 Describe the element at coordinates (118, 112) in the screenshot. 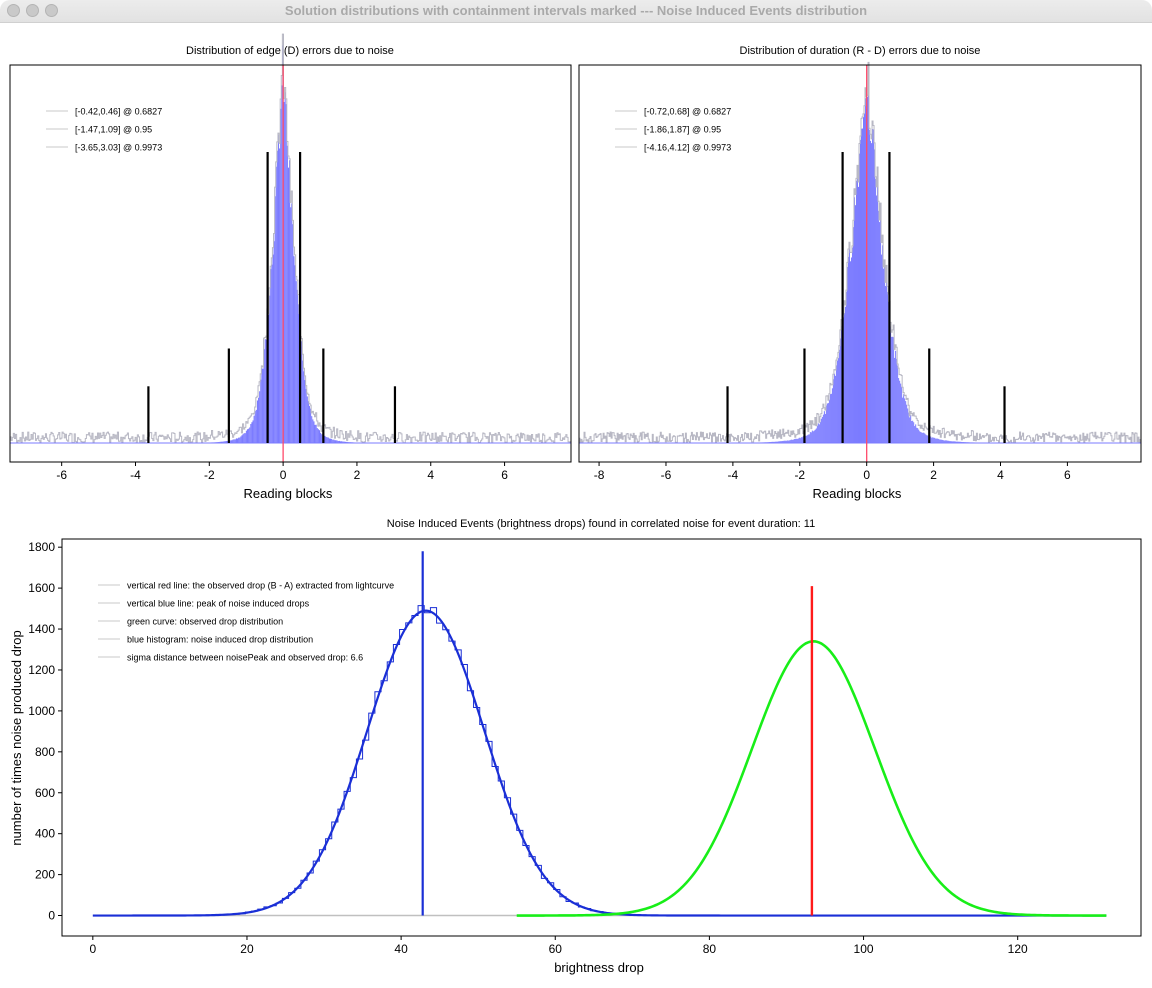

I see `edge-legend-label: [-0.42,0.46] @ 0.6827` at that location.